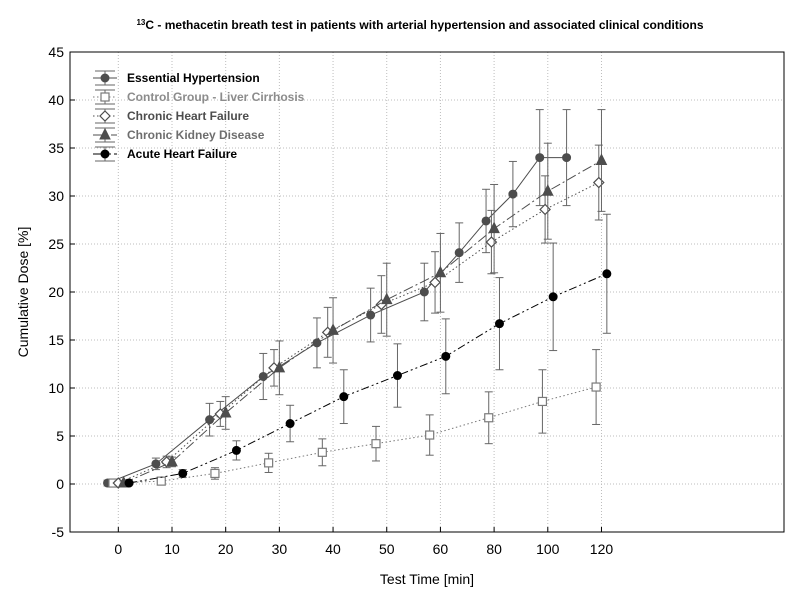 The image size is (800, 600). Describe the element at coordinates (56, 100) in the screenshot. I see `y-tick-label: 40` at that location.